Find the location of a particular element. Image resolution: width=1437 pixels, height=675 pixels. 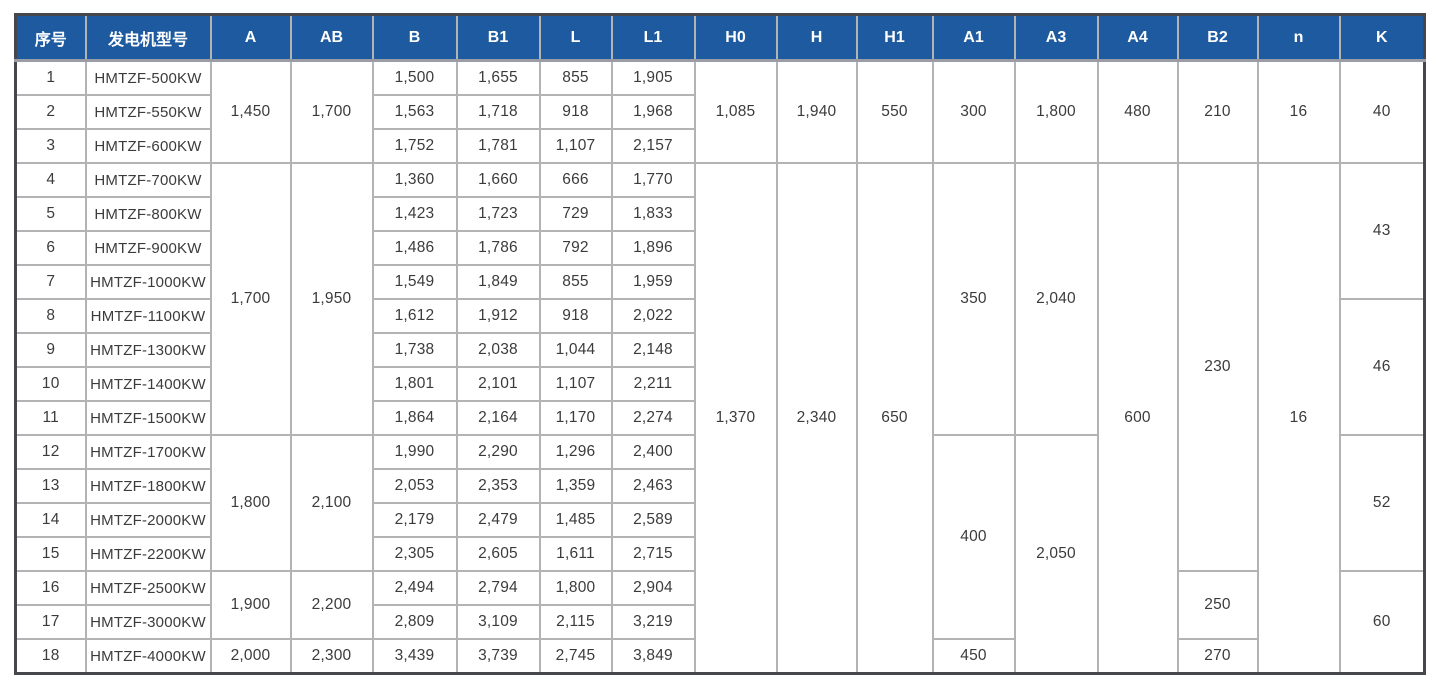

column-header-2: A is located at coordinates (250, 37).